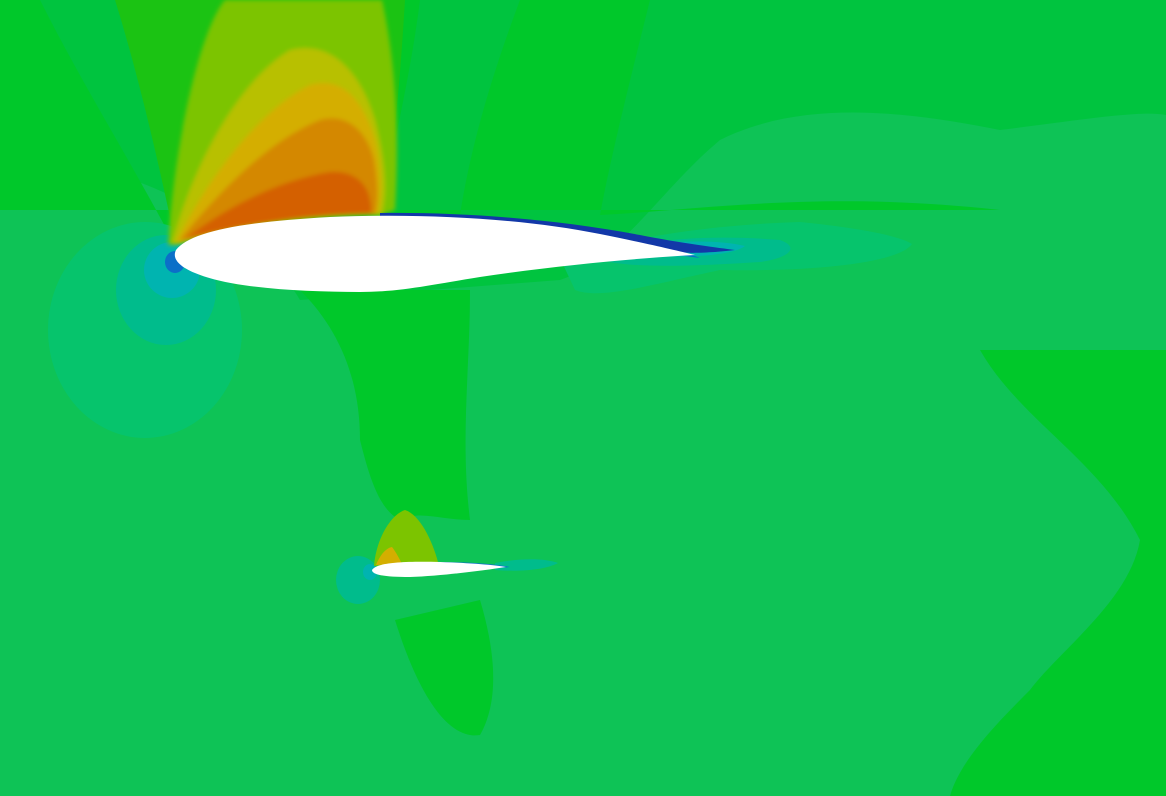  What do you see at coordinates (444, 668) in the screenshot?
I see `tail-green-lobe` at bounding box center [444, 668].